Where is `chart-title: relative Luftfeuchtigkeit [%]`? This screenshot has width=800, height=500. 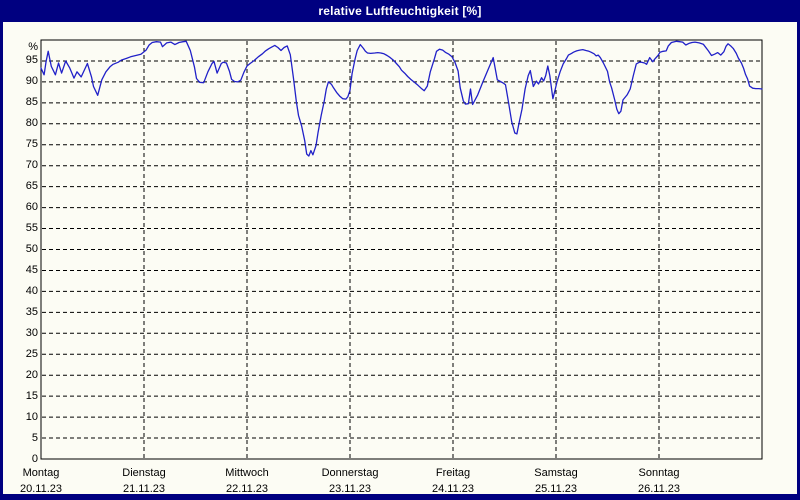
chart-title: relative Luftfeuchtigkeit [%] is located at coordinates (400, 11).